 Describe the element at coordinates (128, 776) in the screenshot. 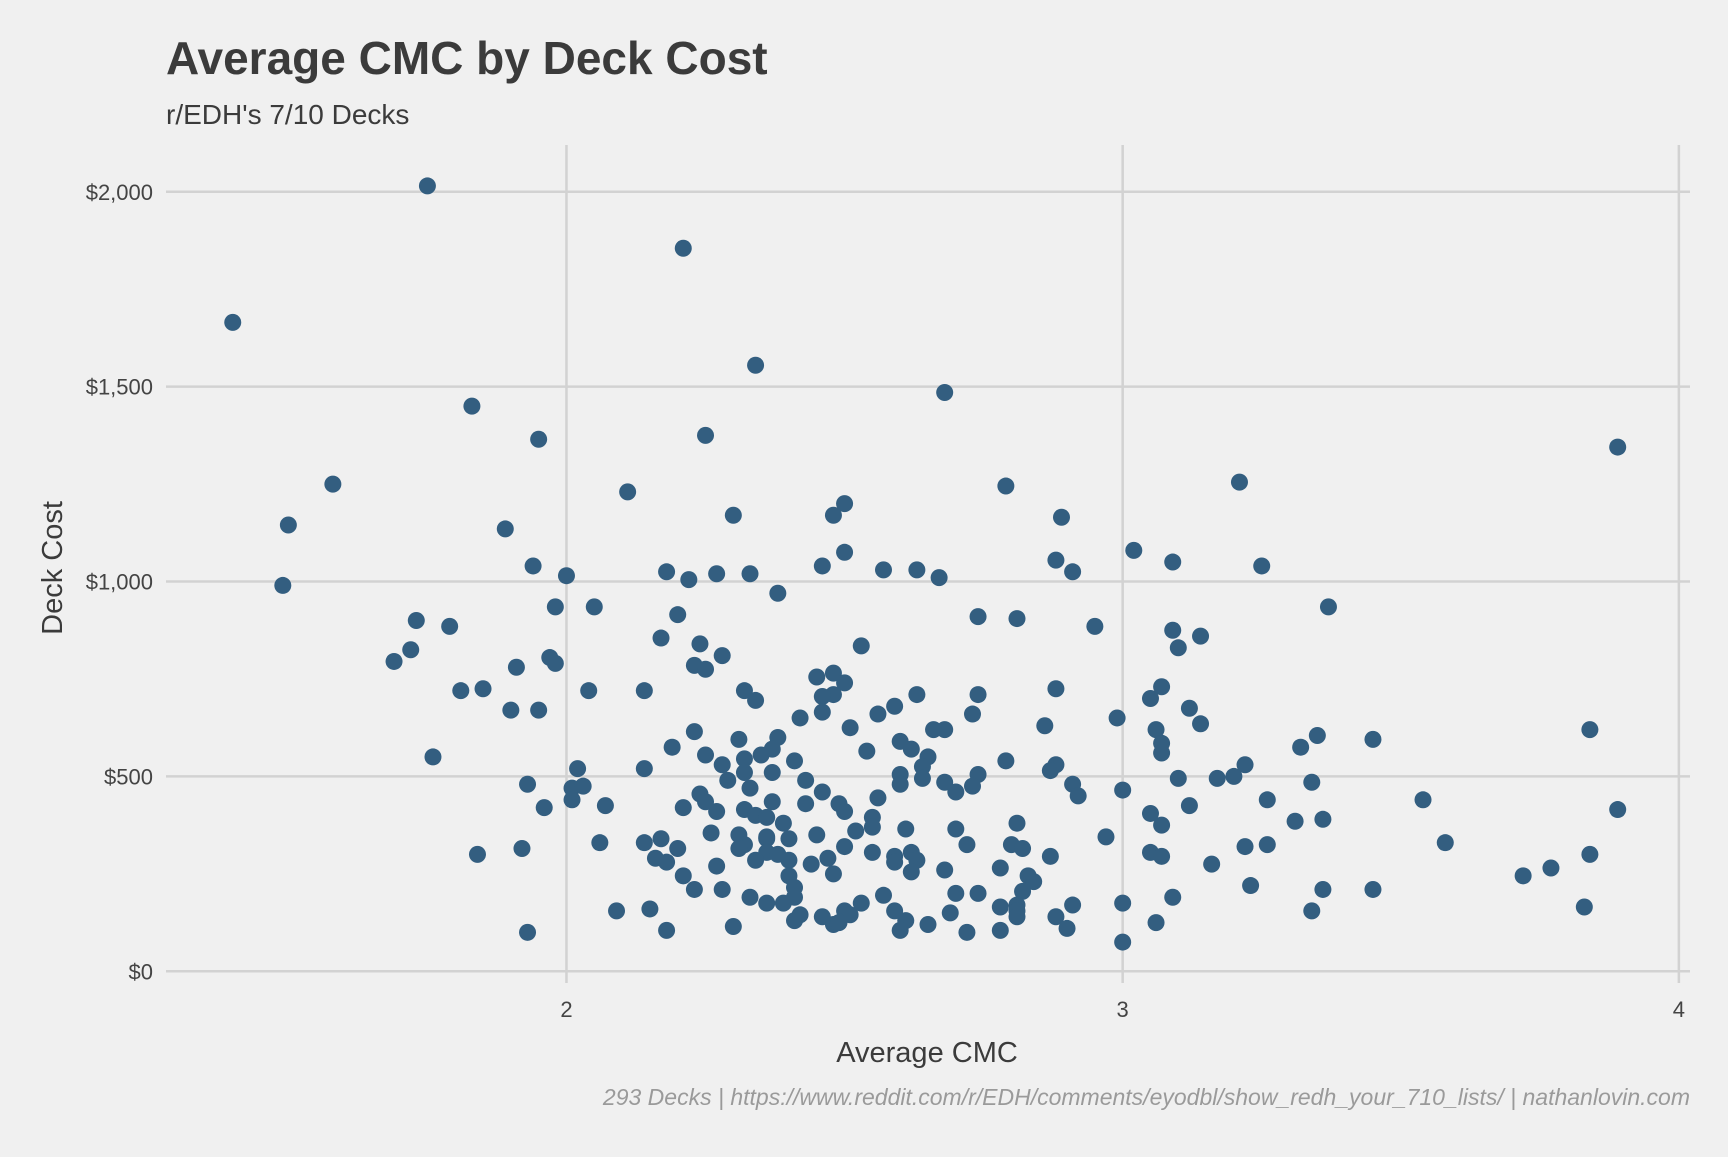

I see `y-tick-label: $500` at that location.